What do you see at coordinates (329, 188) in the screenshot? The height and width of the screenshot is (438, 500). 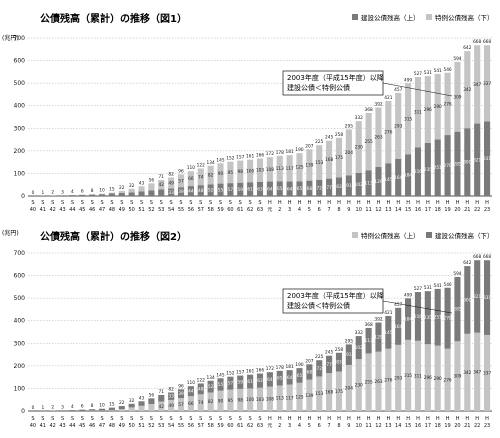 I see `data-label-segment: 77` at bounding box center [329, 188].